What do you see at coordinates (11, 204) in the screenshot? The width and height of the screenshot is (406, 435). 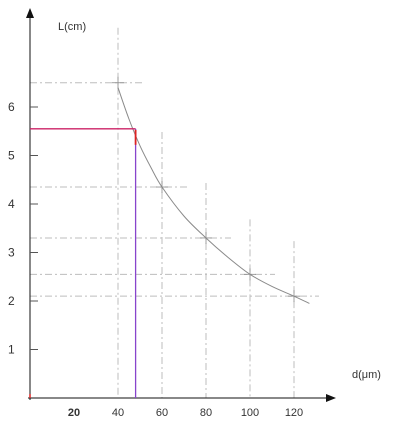 I see `y-tick-label-4: 4` at bounding box center [11, 204].